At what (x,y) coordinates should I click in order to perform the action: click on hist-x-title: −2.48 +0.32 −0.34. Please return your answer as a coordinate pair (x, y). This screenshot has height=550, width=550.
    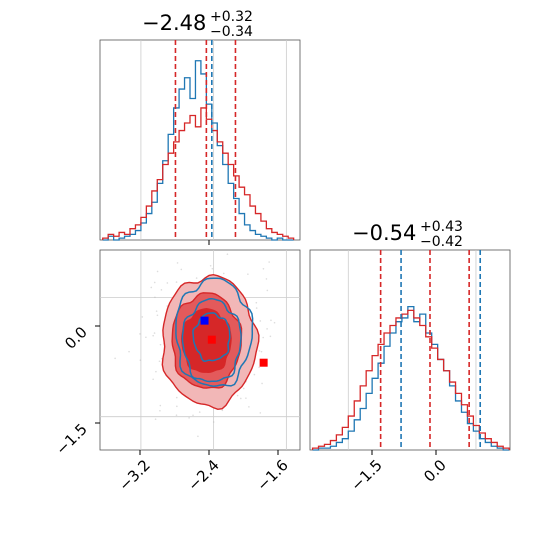
    Looking at the image, I should click on (197, 24).